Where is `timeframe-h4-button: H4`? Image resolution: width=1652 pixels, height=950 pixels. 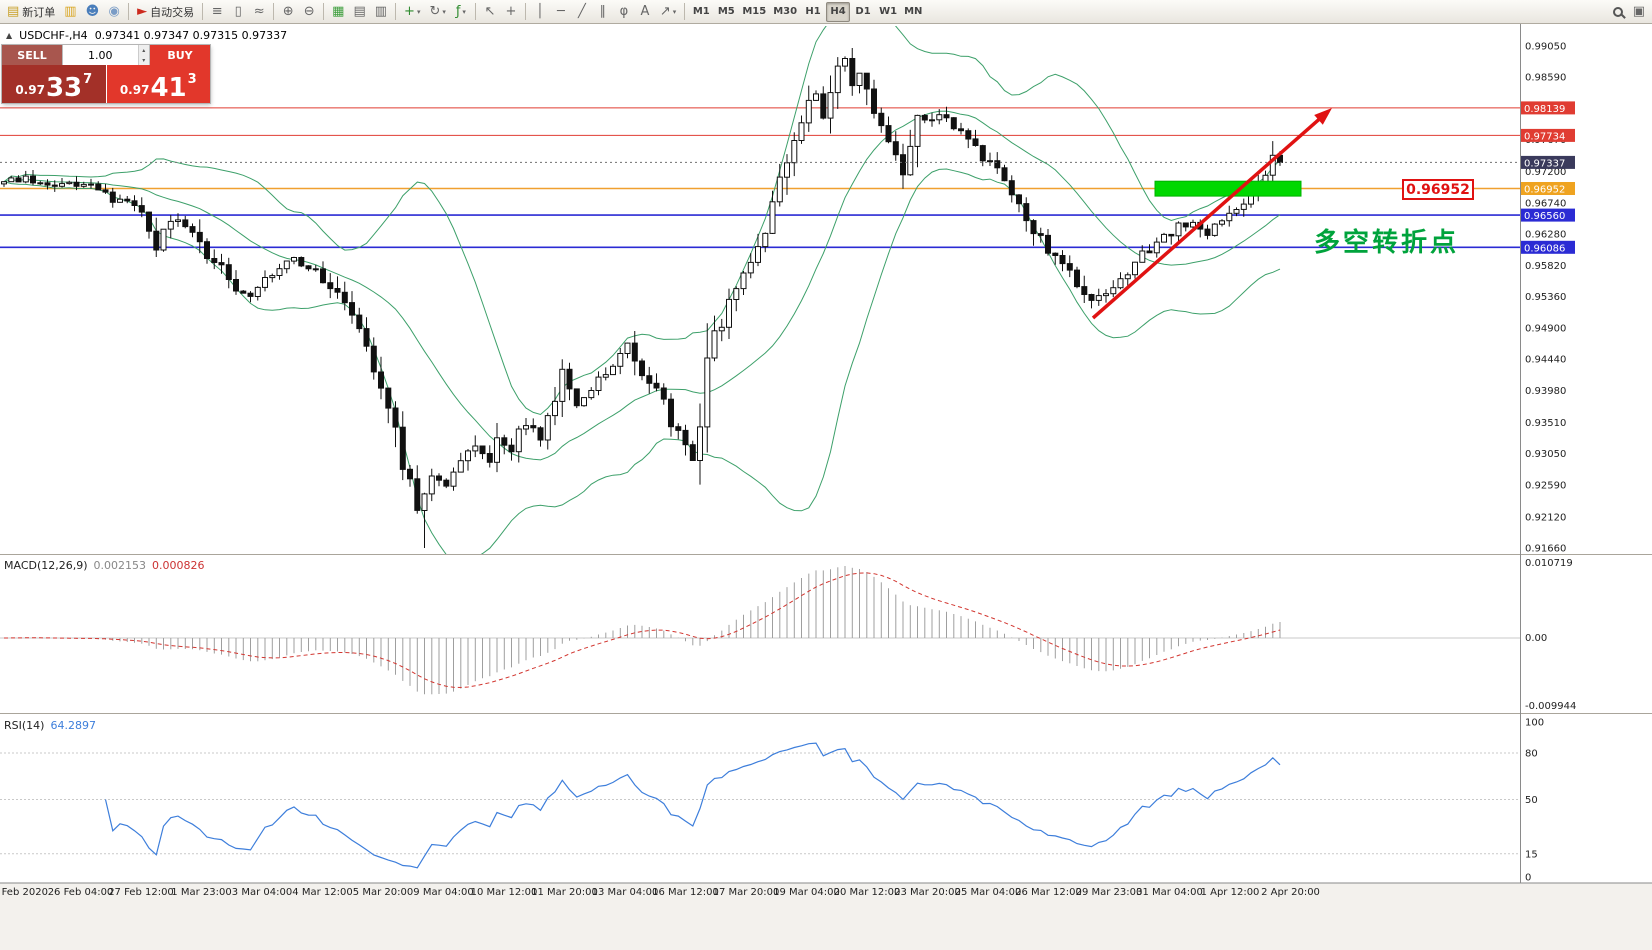 timeframe-h4-button: H4 is located at coordinates (838, 11).